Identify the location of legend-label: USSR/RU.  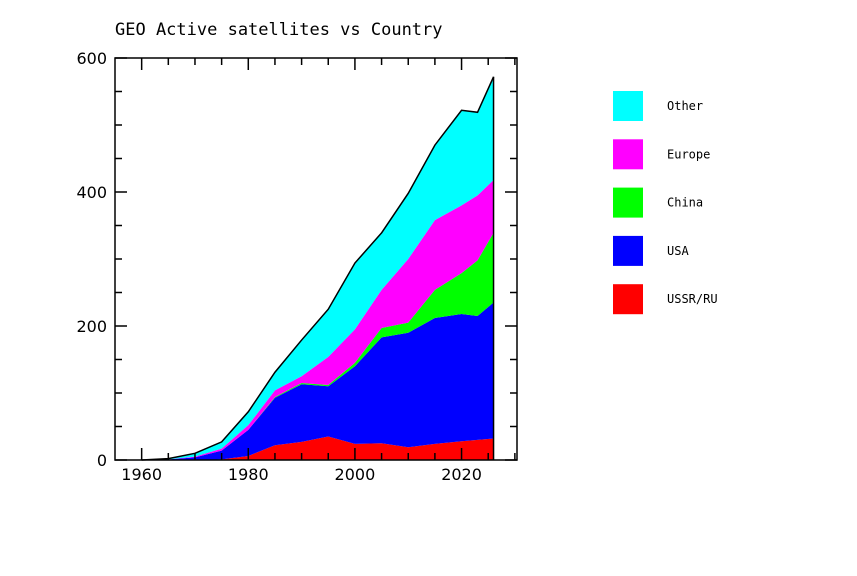
(692, 299).